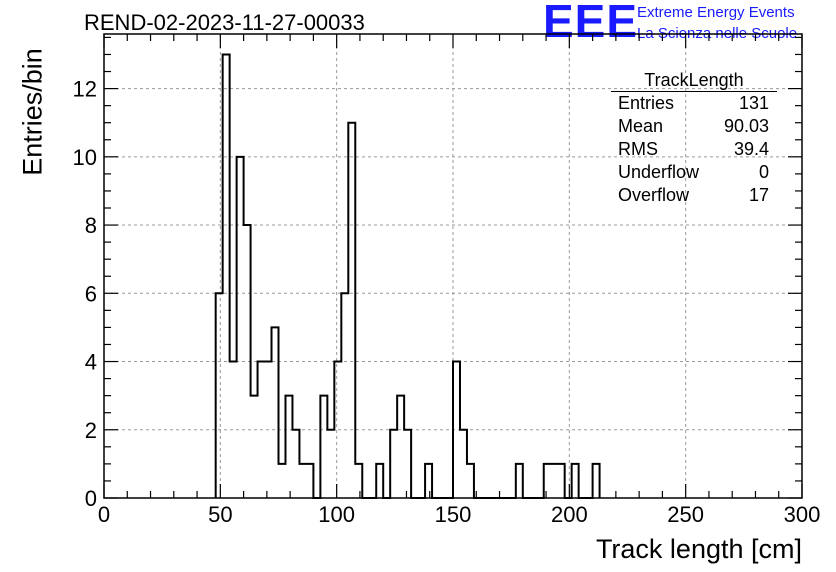 The width and height of the screenshot is (836, 572). What do you see at coordinates (91, 293) in the screenshot?
I see `y-tick-label: 6` at bounding box center [91, 293].